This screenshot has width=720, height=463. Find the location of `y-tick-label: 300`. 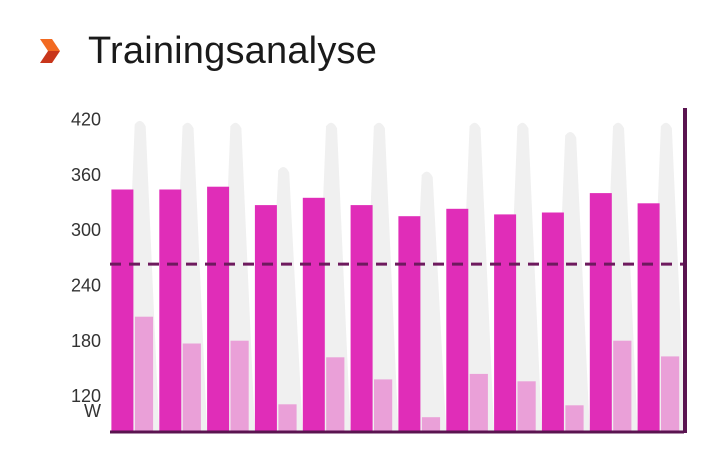

y-tick-label: 300 is located at coordinates (86, 230).